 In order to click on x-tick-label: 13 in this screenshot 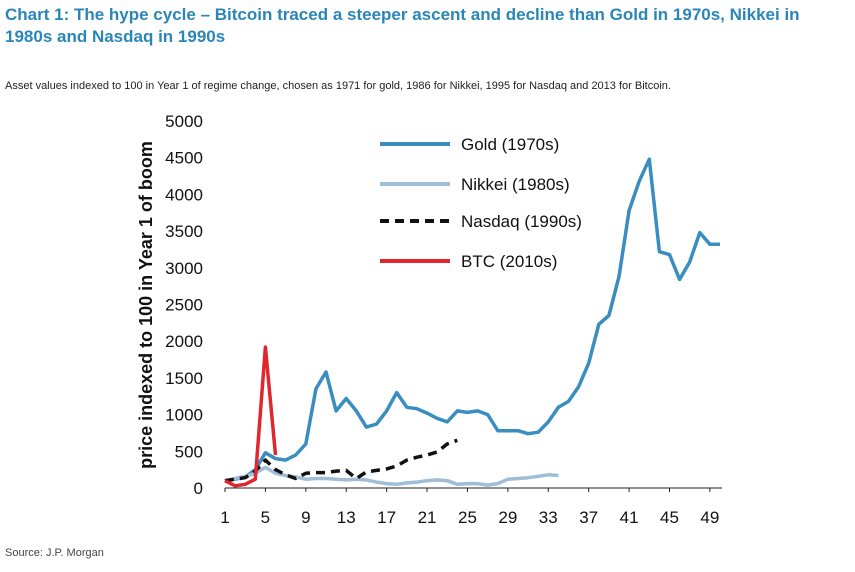, I will do `click(346, 517)`.